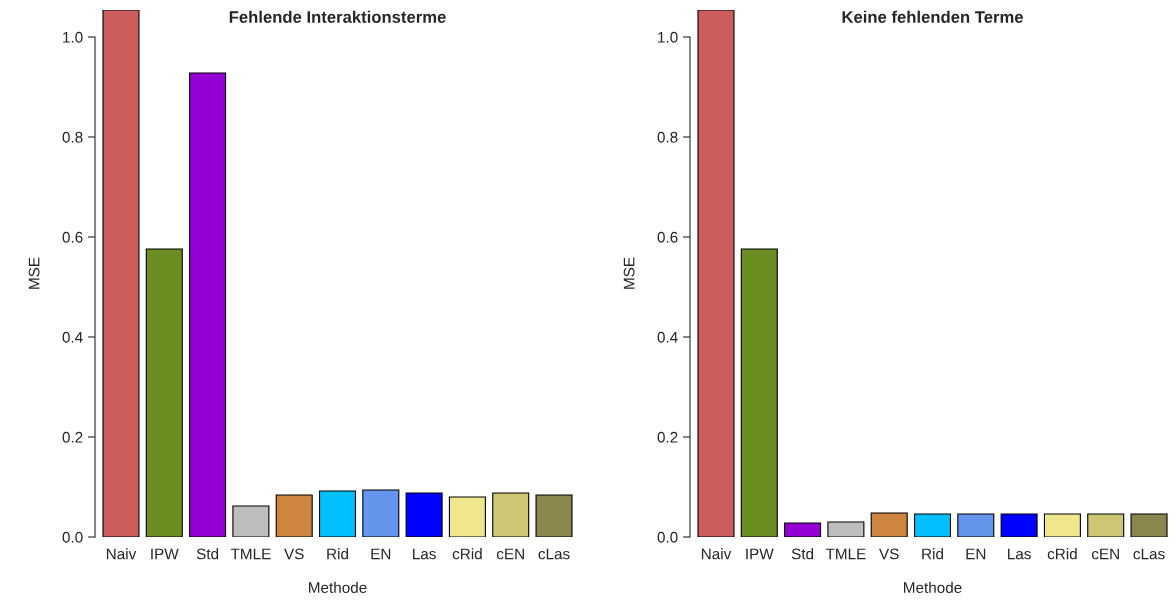 This screenshot has width=1175, height=608. I want to click on chart-title: Fehlende Interaktionsterme, so click(337, 16).